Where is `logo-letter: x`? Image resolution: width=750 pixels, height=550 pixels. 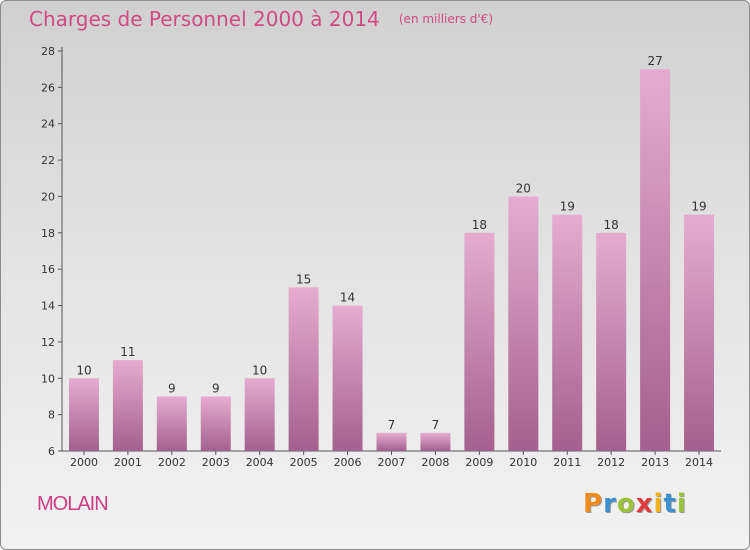 logo-letter: x is located at coordinates (644, 504).